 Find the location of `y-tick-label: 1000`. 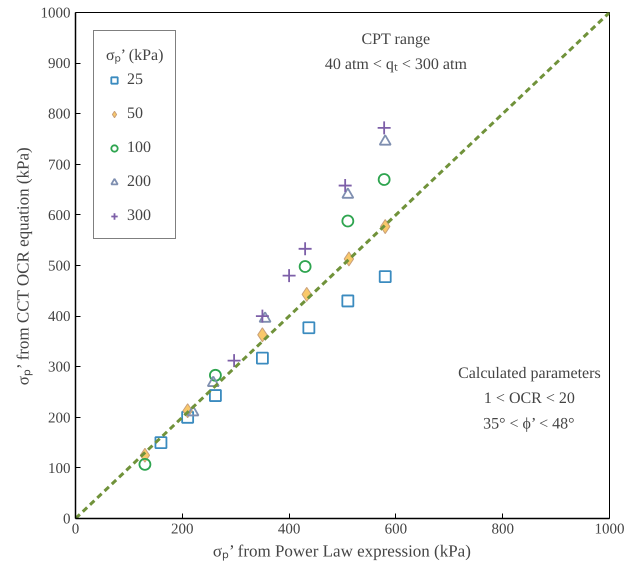

y-tick-label: 1000 is located at coordinates (55, 14).